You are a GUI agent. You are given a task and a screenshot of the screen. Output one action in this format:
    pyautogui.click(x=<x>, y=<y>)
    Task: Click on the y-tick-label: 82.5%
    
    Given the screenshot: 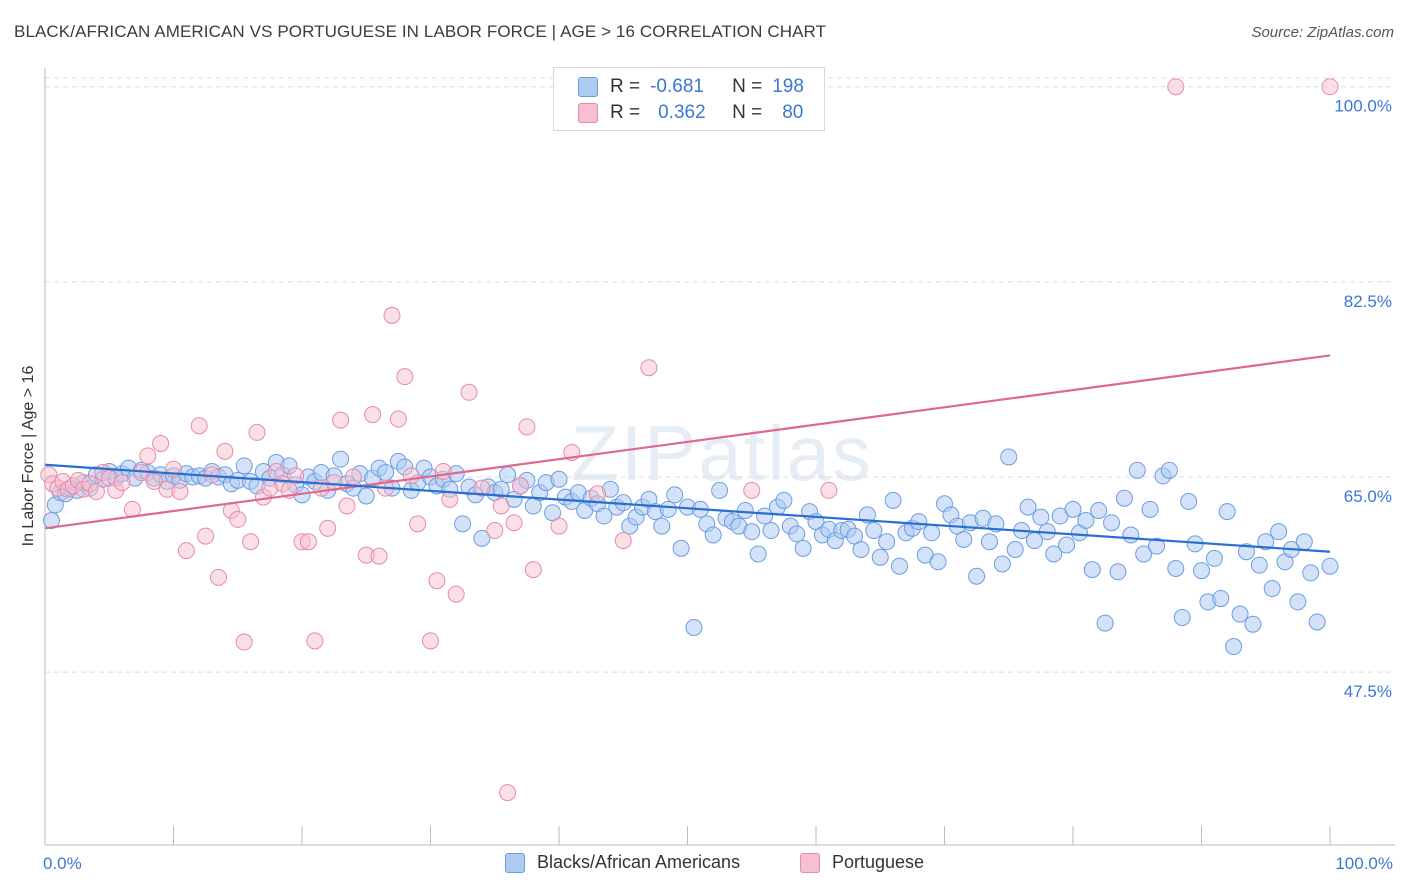 What is the action you would take?
    pyautogui.click(x=1368, y=301)
    